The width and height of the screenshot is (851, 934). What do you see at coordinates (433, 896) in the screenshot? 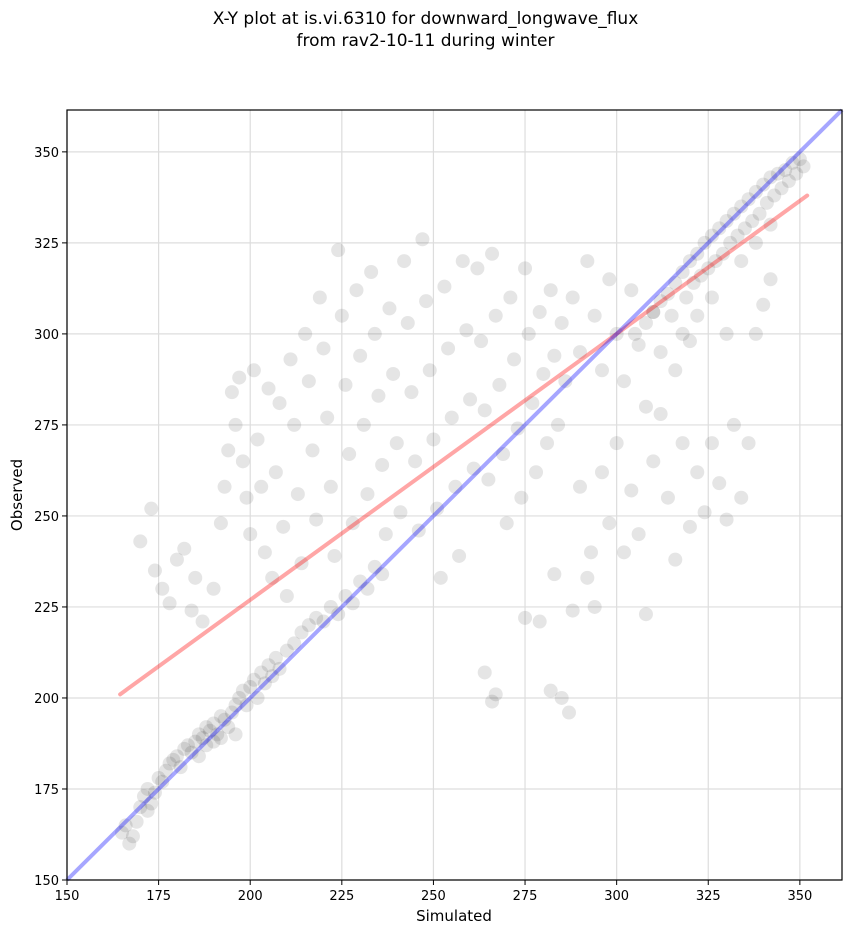
I see `x-tick-label: 250` at bounding box center [433, 896].